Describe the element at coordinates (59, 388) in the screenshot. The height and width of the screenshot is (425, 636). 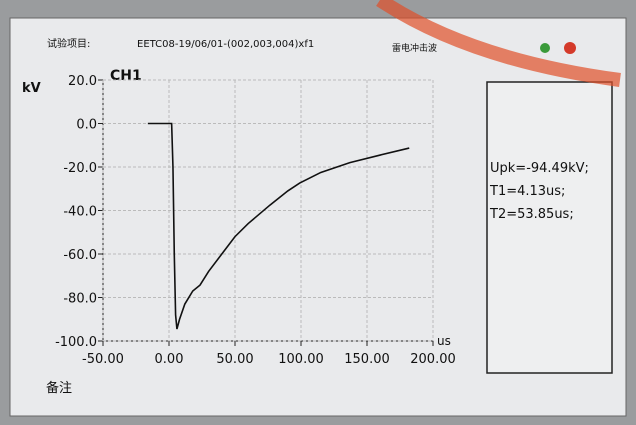
I see `remark: 备注` at that location.